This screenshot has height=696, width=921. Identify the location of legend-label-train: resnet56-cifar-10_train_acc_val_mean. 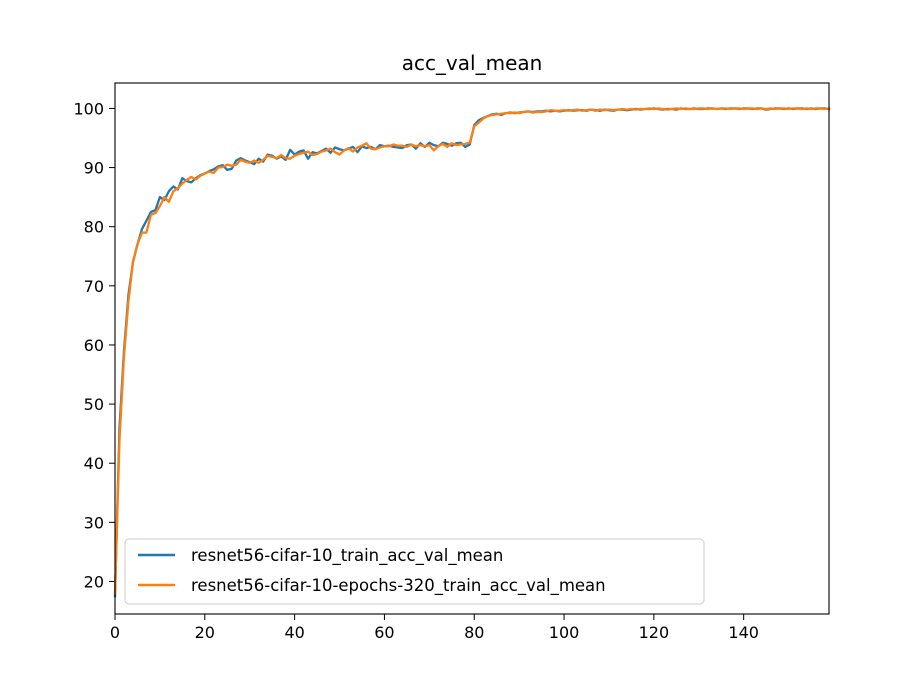
(347, 556).